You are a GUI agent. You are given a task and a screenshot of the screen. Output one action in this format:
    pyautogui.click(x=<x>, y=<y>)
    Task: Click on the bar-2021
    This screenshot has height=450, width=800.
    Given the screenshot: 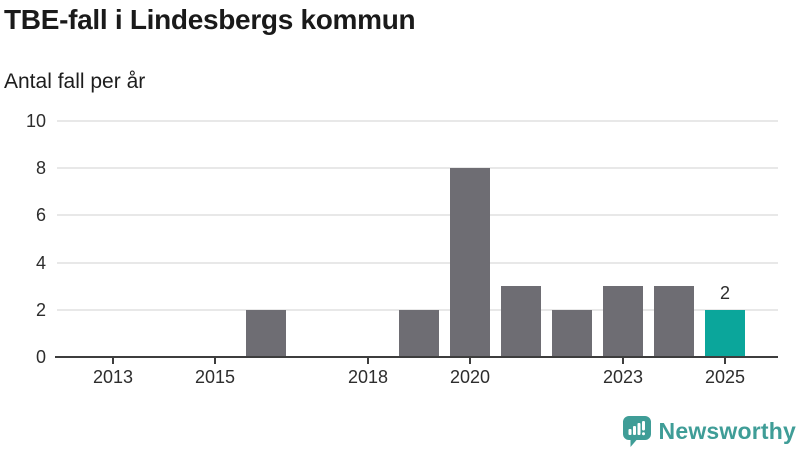 What is the action you would take?
    pyautogui.click(x=521, y=321)
    